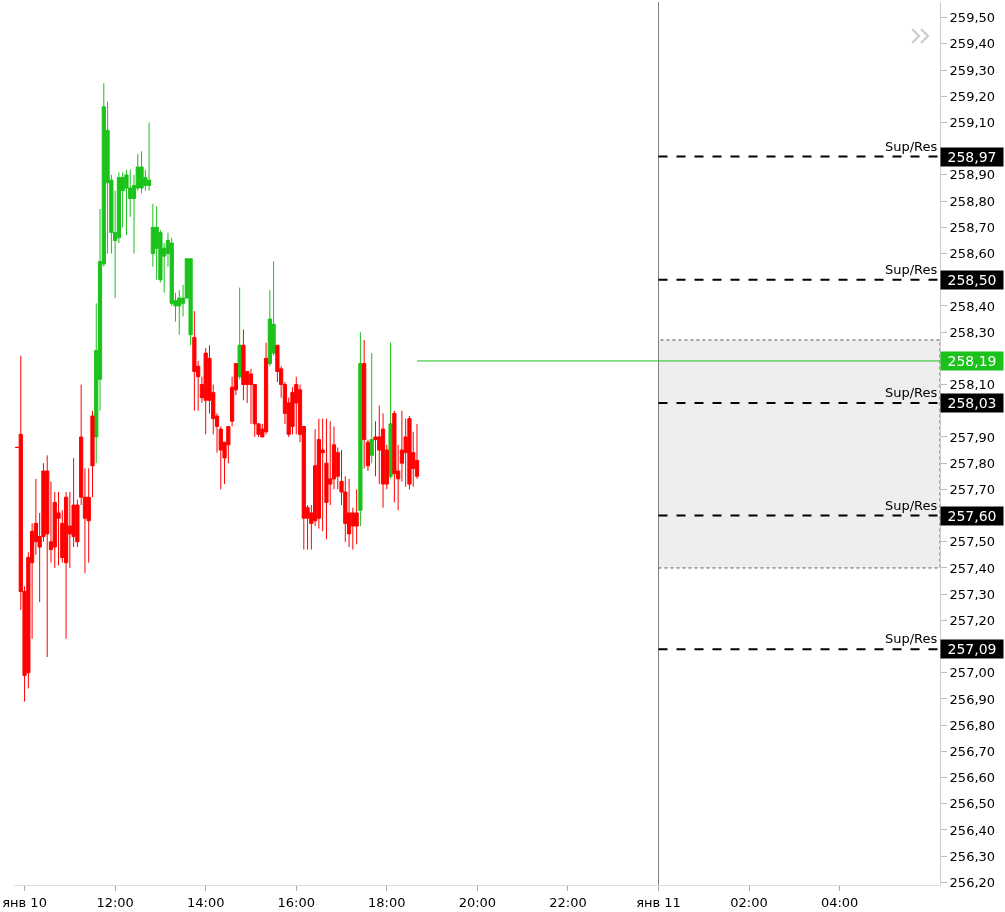 This screenshot has height=912, width=1005. Describe the element at coordinates (205, 902) in the screenshot. I see `x-tick-label: 14:00` at that location.